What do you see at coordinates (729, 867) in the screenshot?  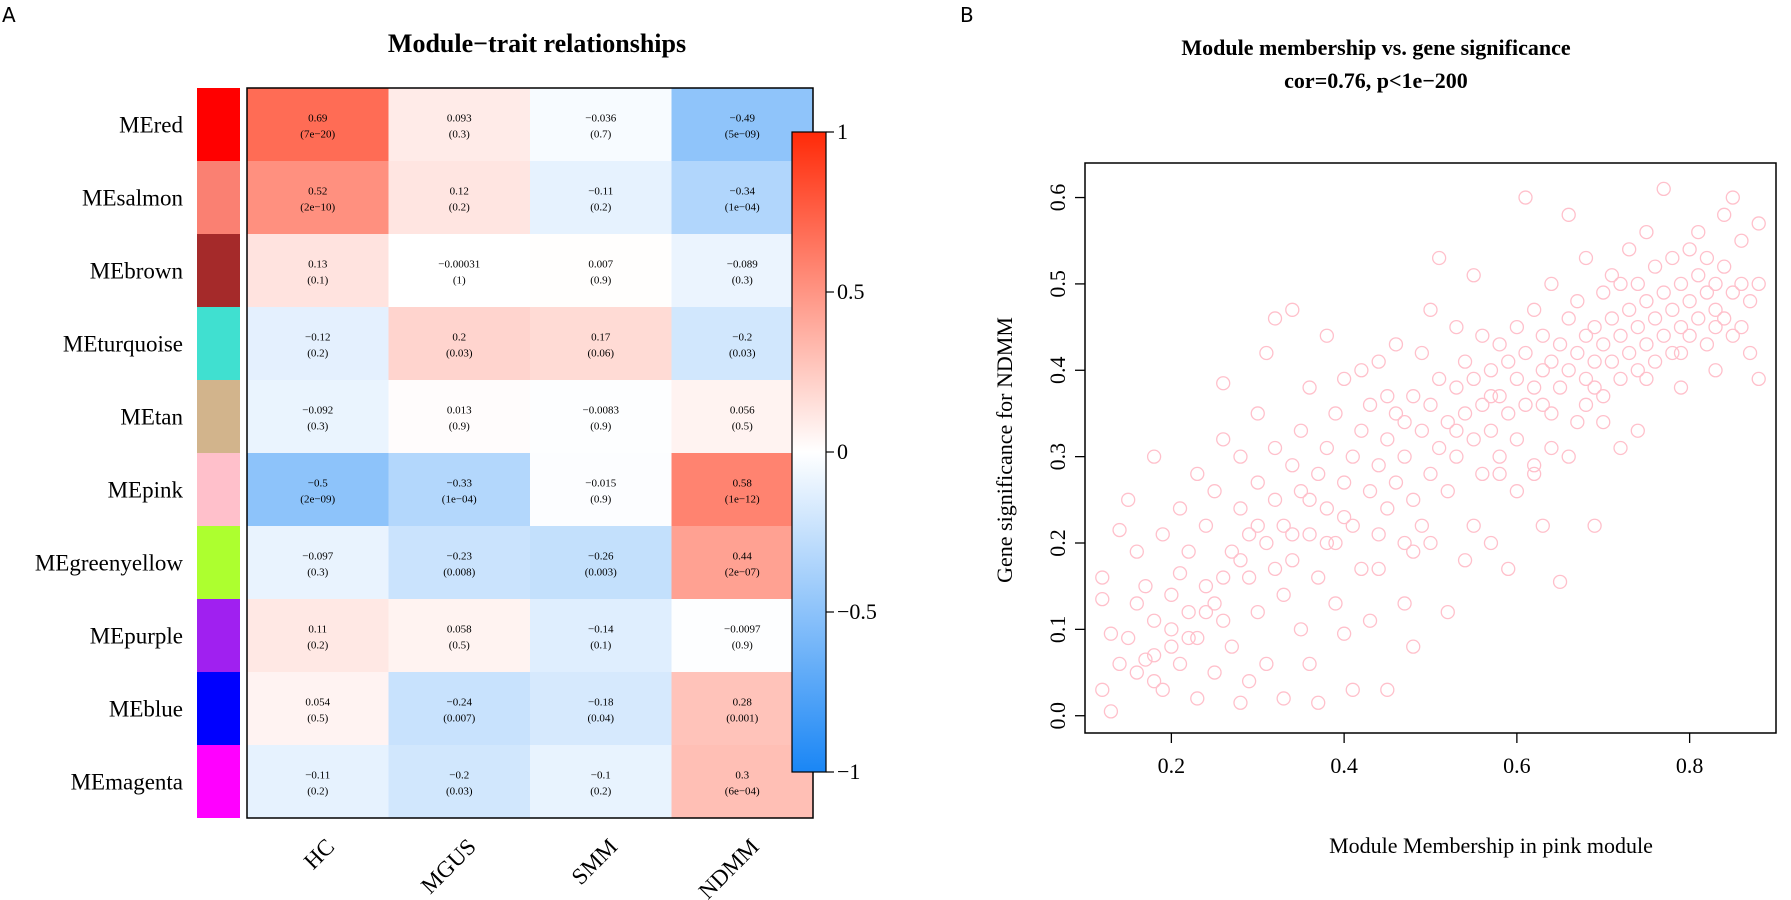 I see `column-label-NDMM: NDMM` at bounding box center [729, 867].